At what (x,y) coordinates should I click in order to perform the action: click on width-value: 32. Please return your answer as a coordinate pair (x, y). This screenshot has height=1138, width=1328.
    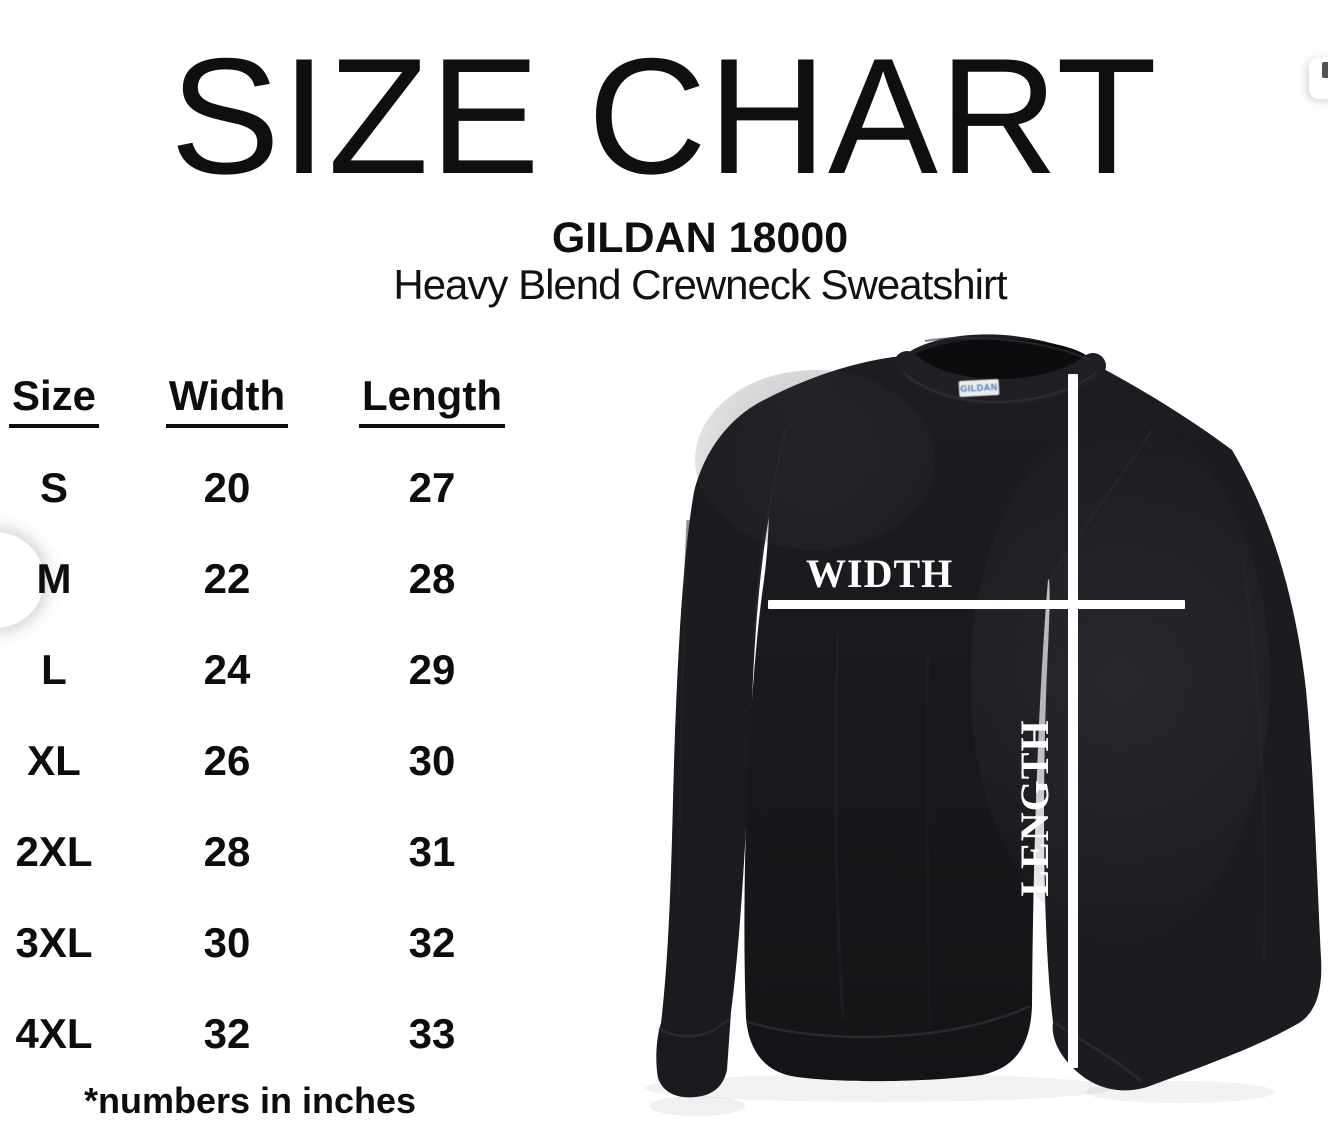
    Looking at the image, I should click on (227, 1033).